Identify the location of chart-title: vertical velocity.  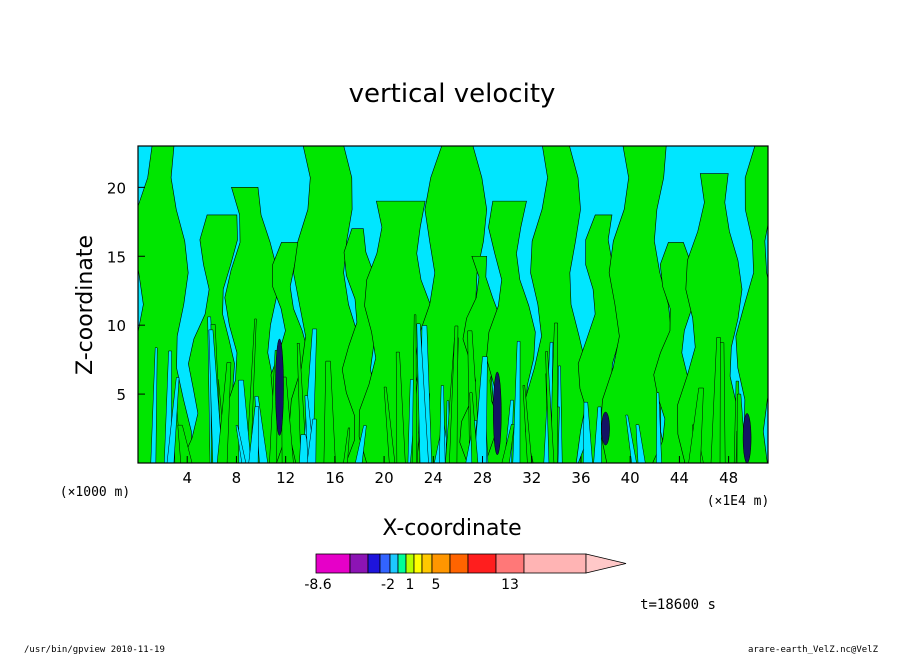
(452, 94).